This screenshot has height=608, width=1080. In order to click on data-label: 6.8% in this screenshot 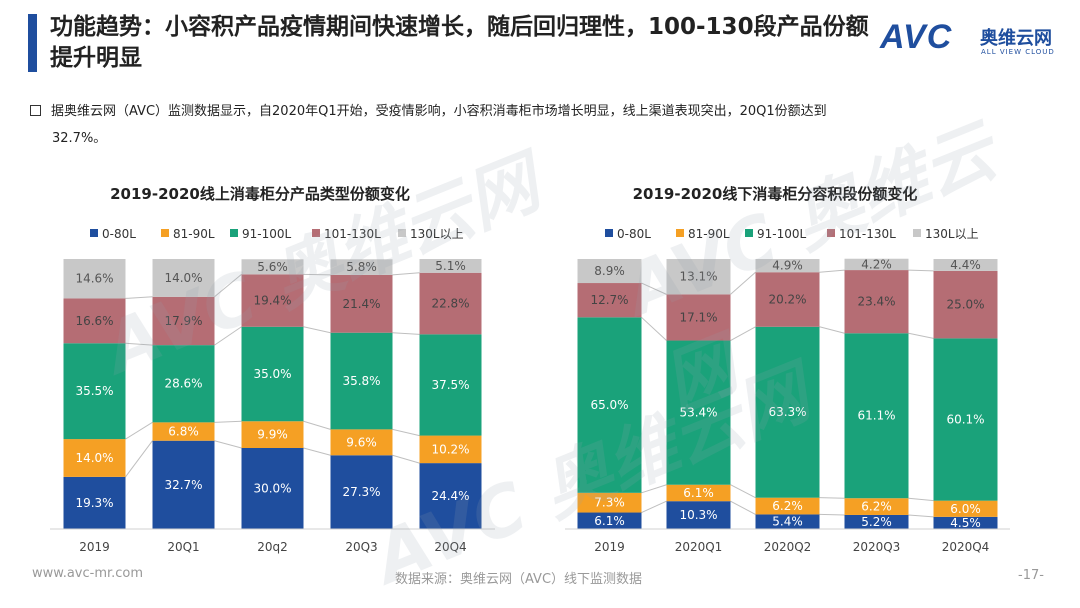, I will do `click(183, 432)`.